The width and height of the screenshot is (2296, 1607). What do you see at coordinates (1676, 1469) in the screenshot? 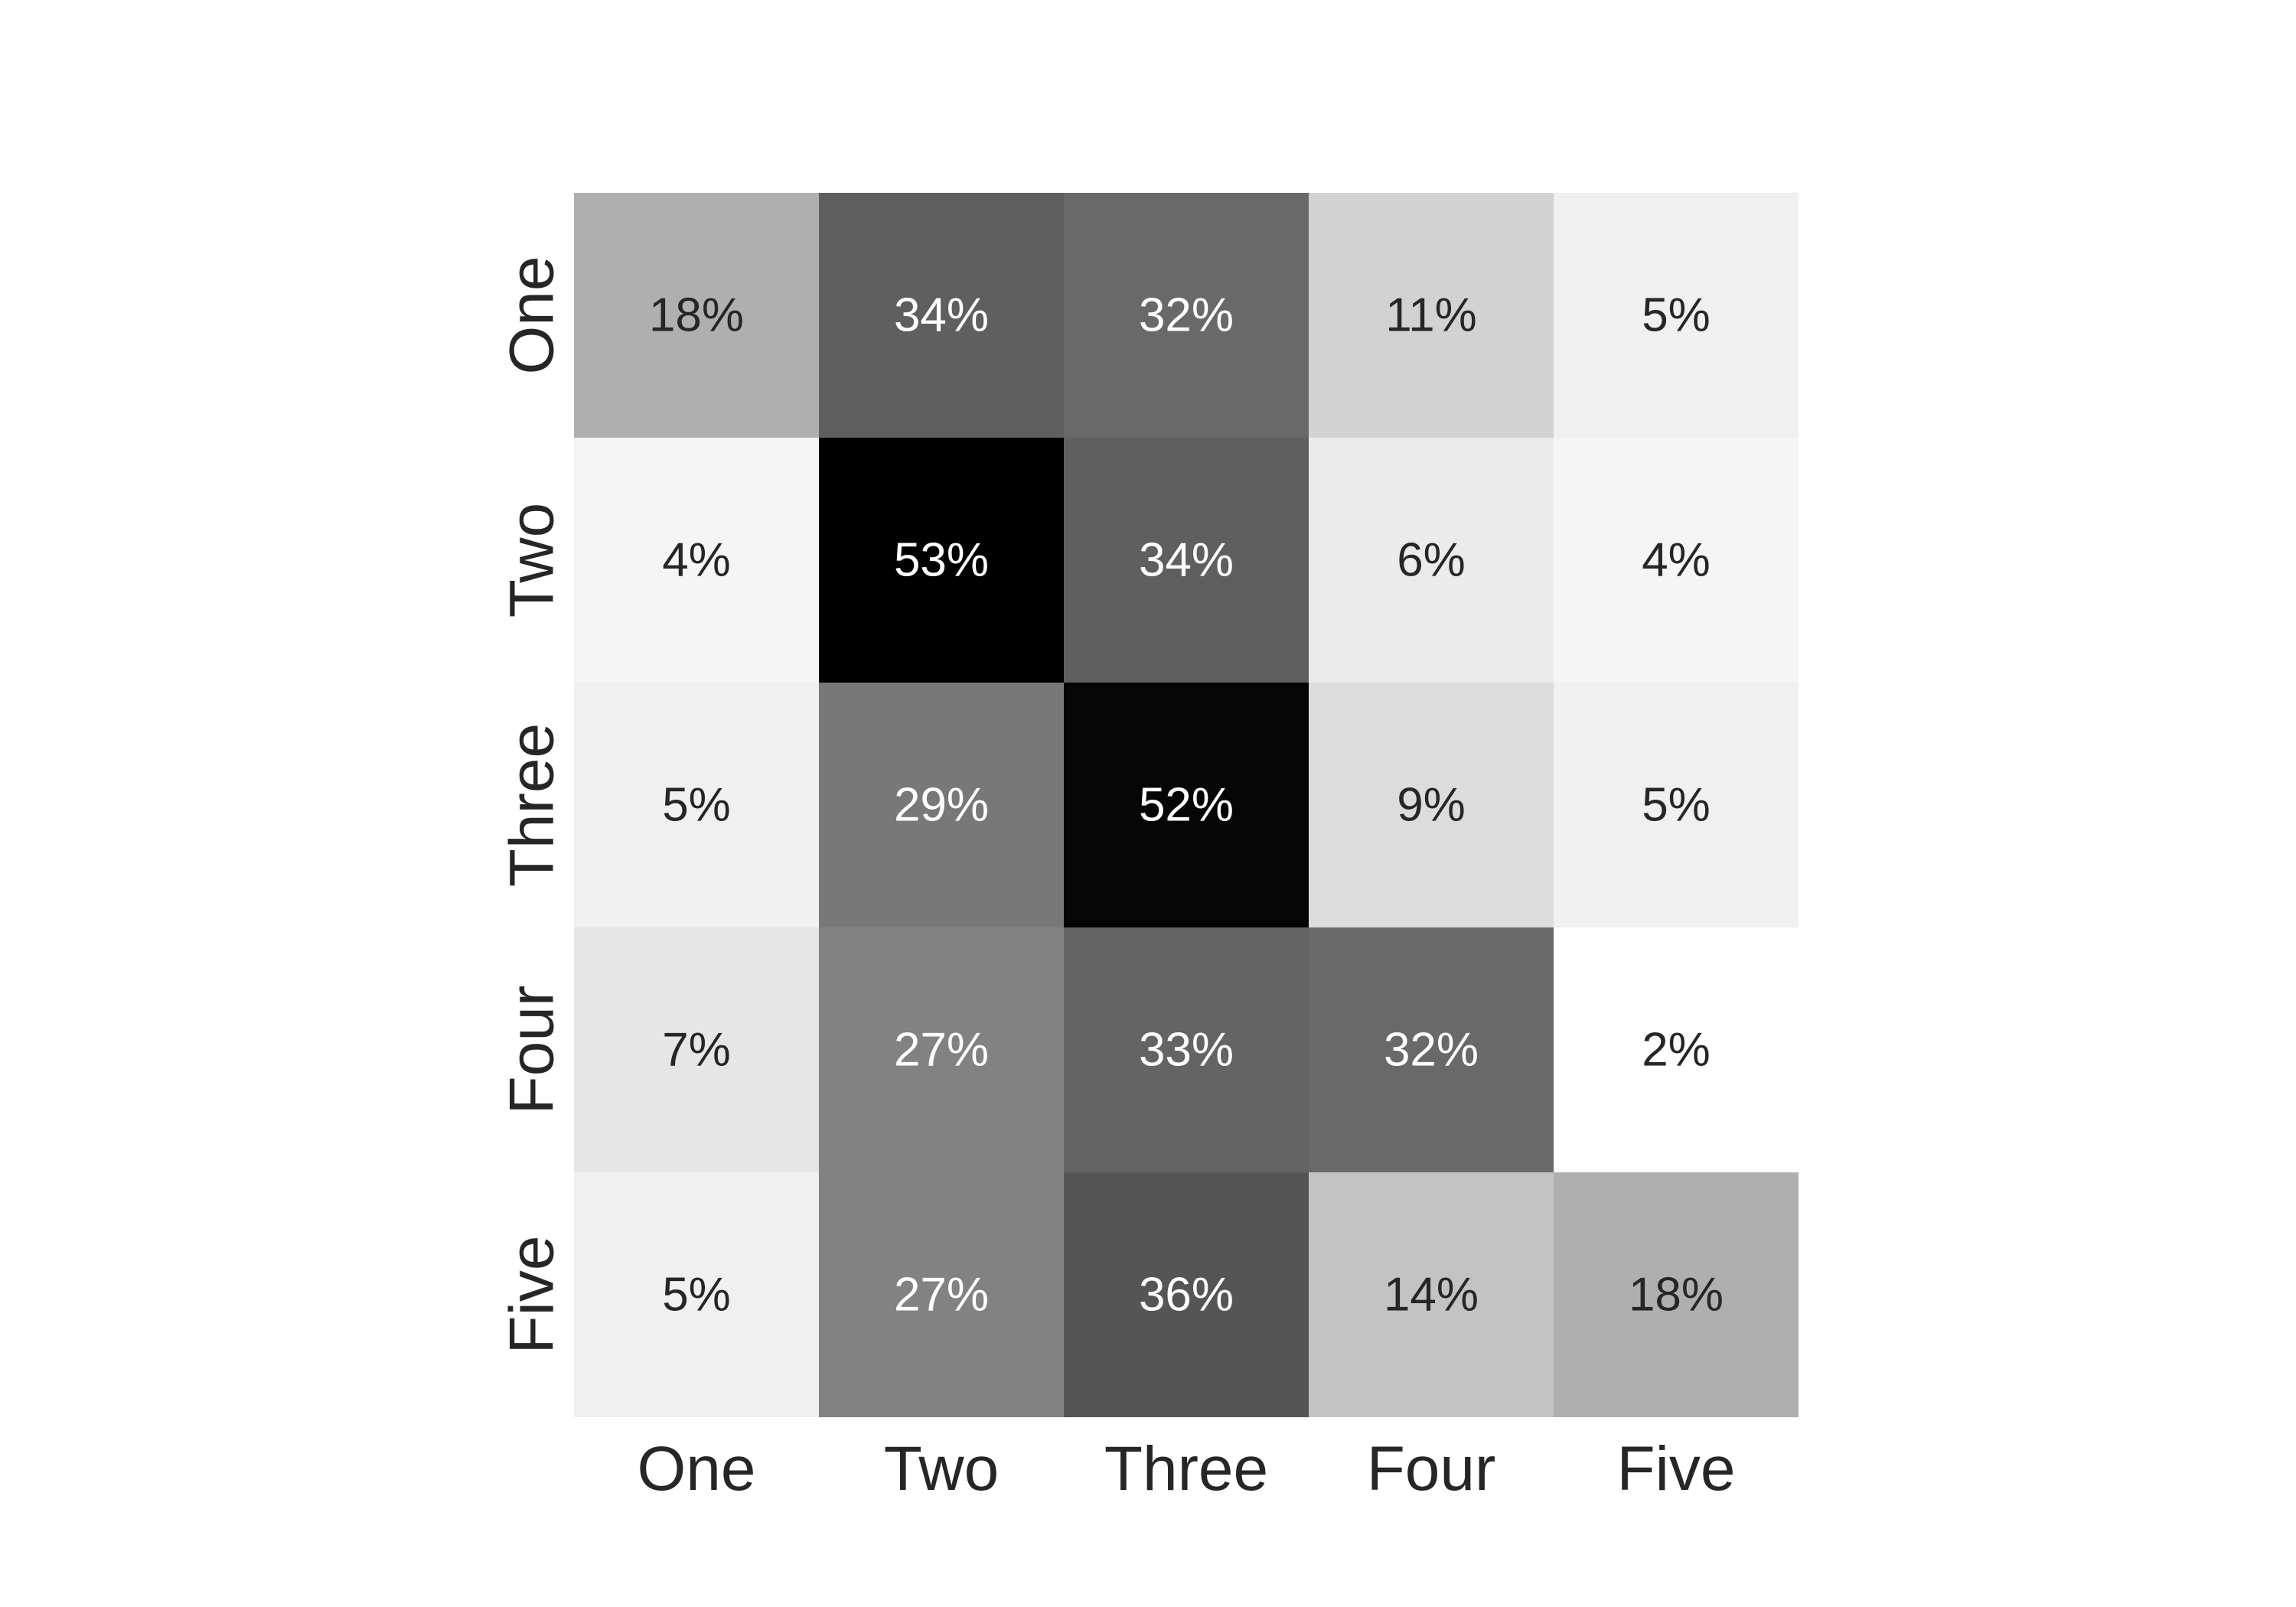
I see `x-tick-label-five: Five` at bounding box center [1676, 1469].